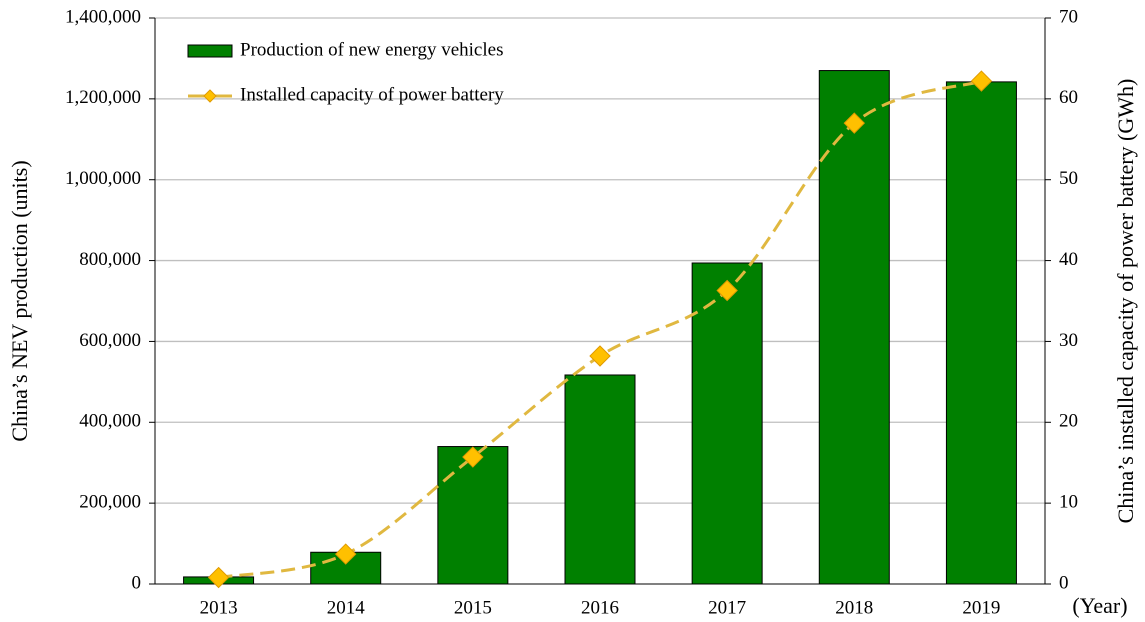  I want to click on x-tick-label: 2016, so click(600, 607).